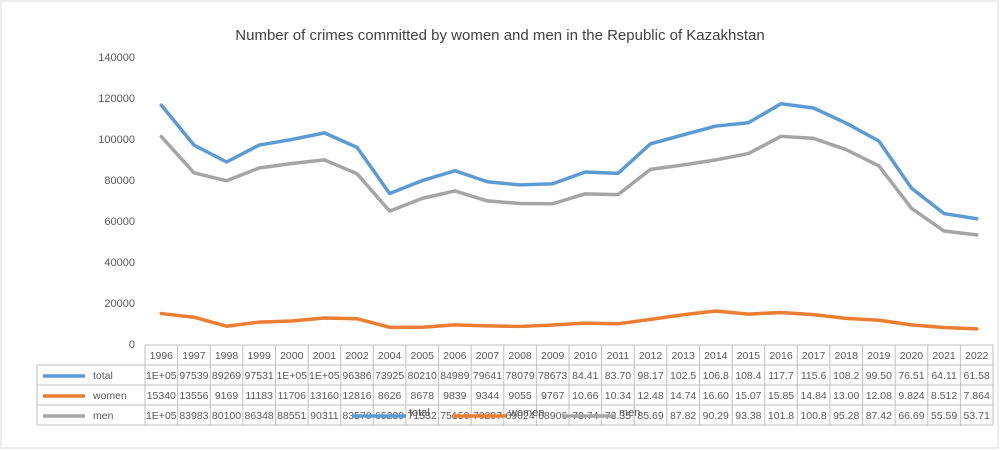 The width and height of the screenshot is (1000, 450). Describe the element at coordinates (193, 416) in the screenshot. I see `table-cell: 83983` at that location.